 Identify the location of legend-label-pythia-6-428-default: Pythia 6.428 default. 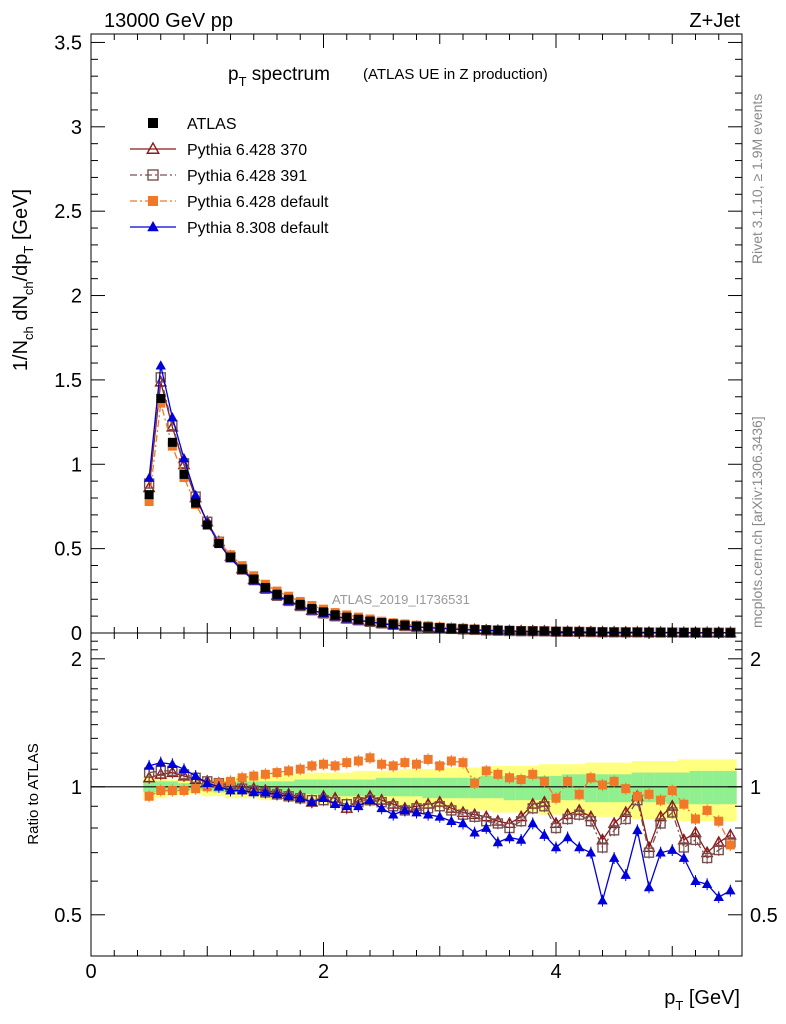
(258, 202).